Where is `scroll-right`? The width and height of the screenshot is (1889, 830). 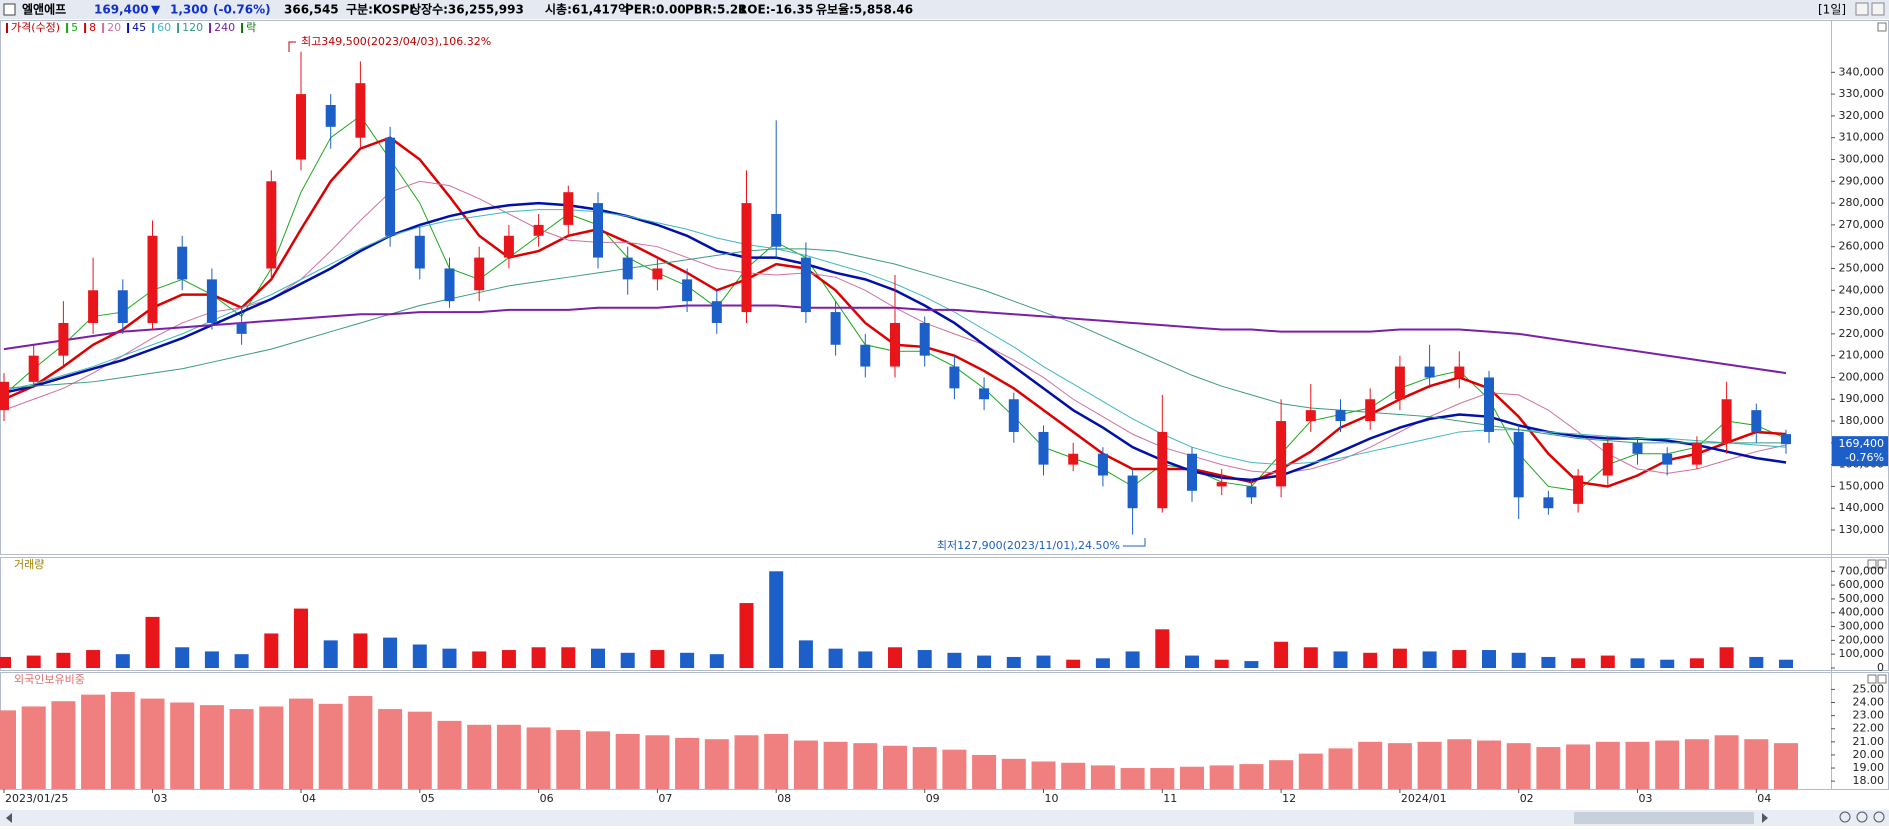 scroll-right is located at coordinates (1765, 818).